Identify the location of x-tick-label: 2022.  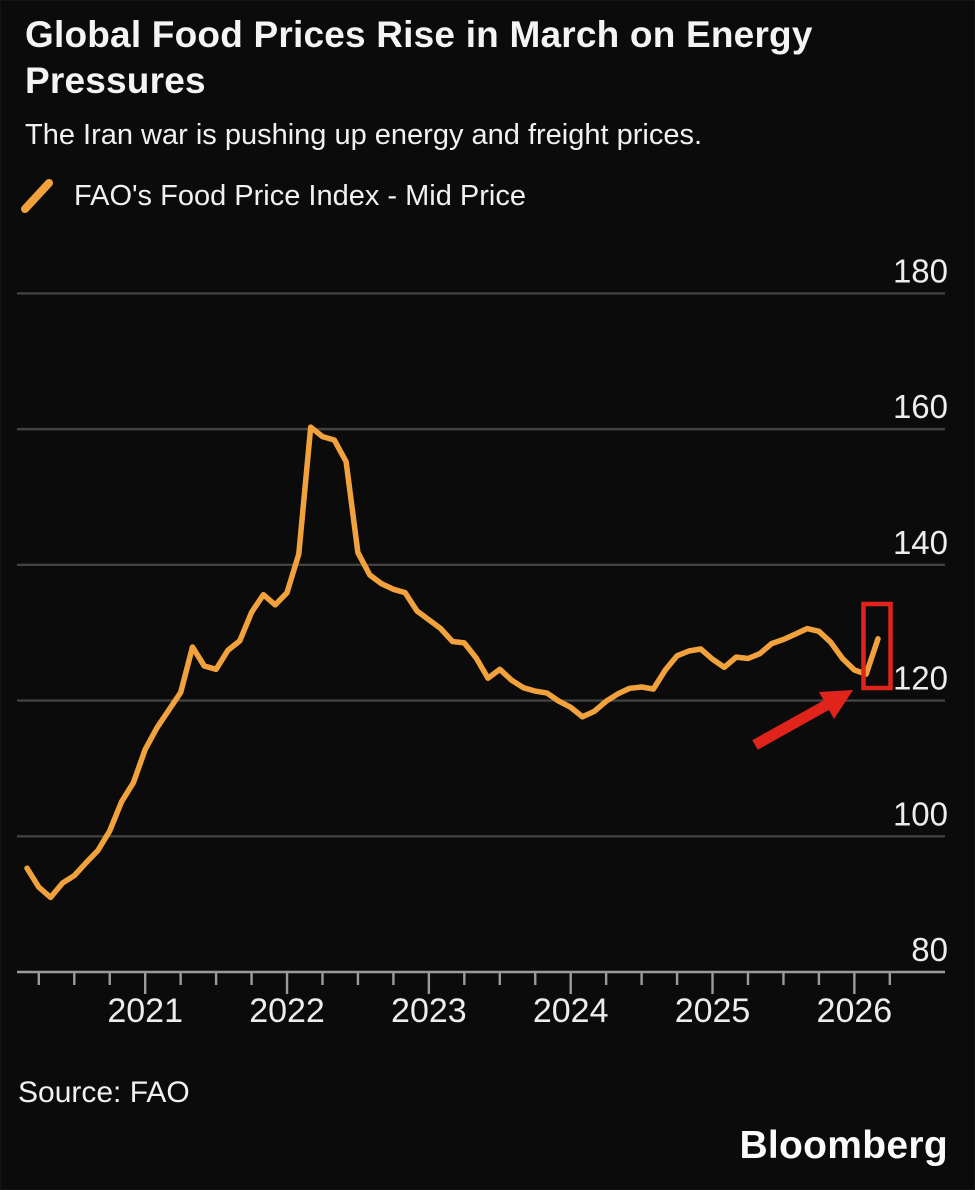
(287, 1011).